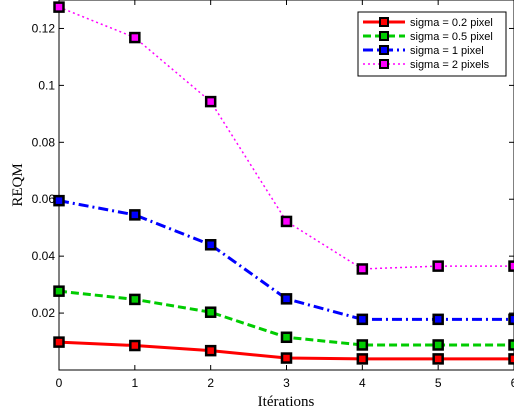 This screenshot has height=414, width=514. What do you see at coordinates (447, 51) in the screenshot?
I see `legend-label-3: sigma = 1 pixel` at bounding box center [447, 51].